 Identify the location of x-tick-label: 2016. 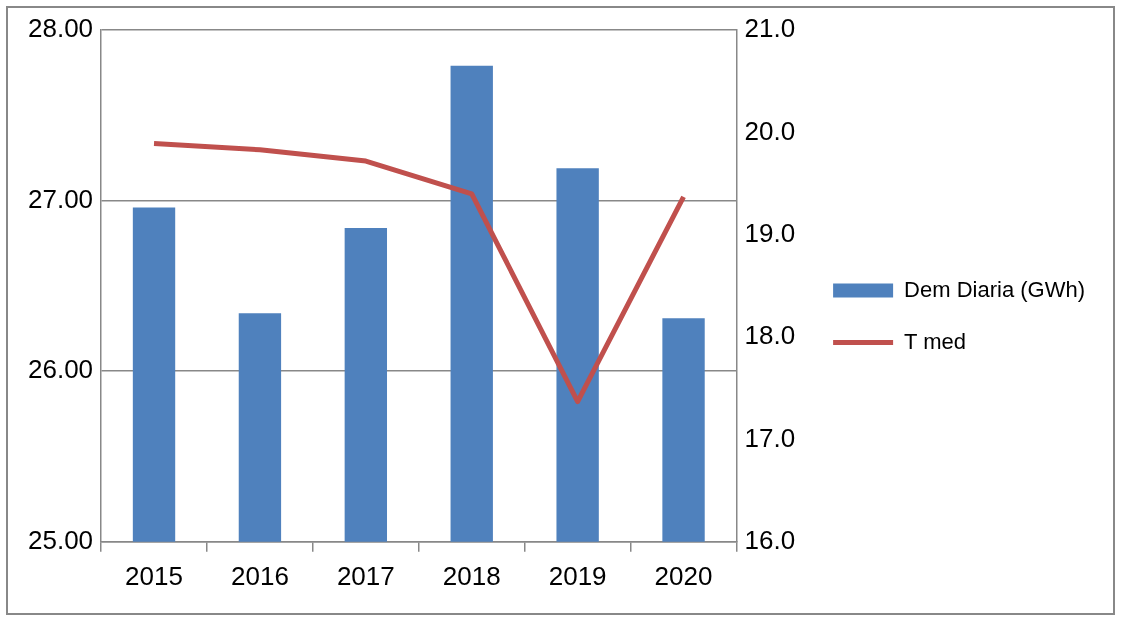
(260, 575).